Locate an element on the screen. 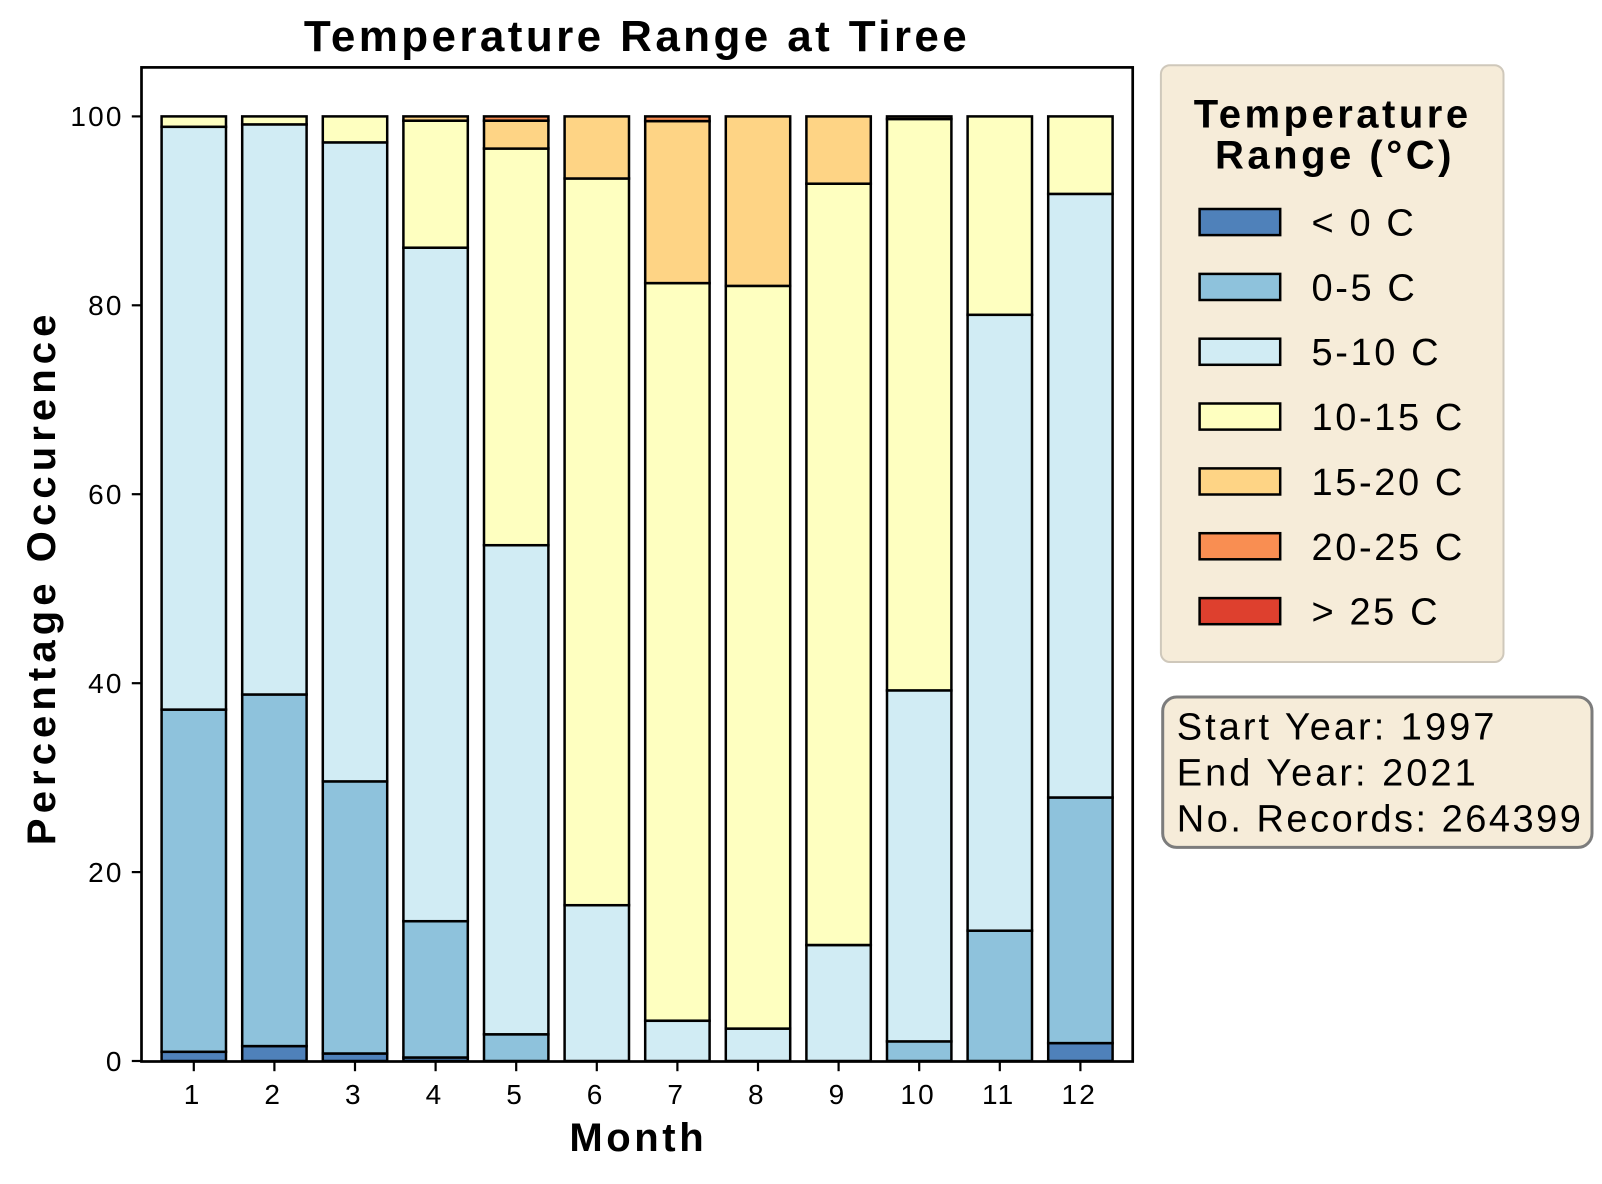 This screenshot has height=1184, width=1602. svg-text: 9 is located at coordinates (838, 1094).